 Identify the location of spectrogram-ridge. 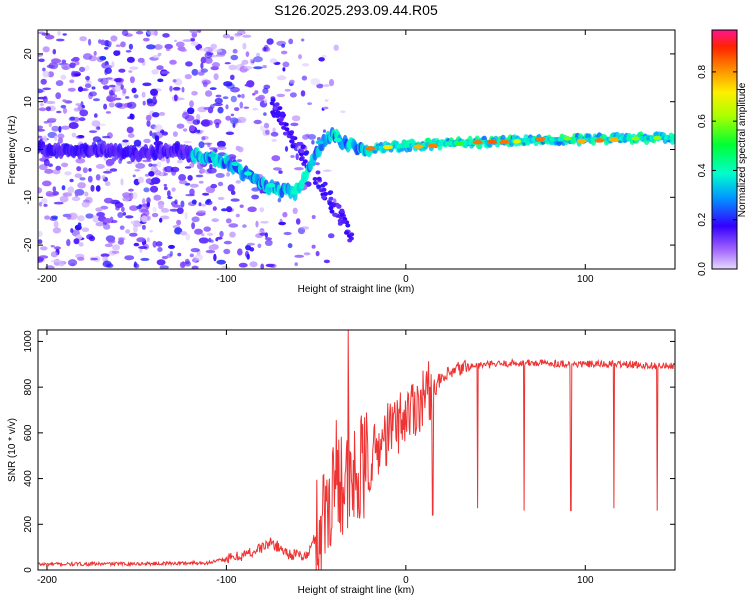
(356, 164).